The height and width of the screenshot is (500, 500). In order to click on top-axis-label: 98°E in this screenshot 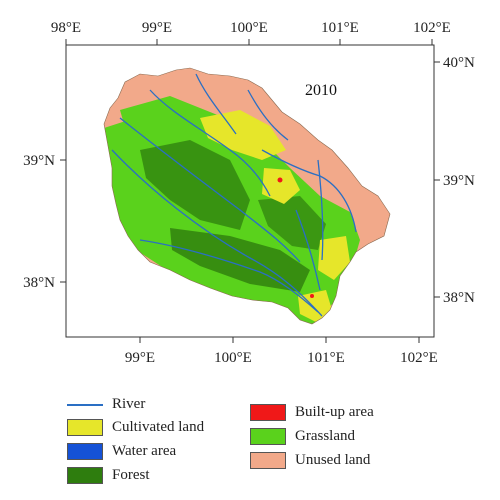, I will do `click(66, 28)`.